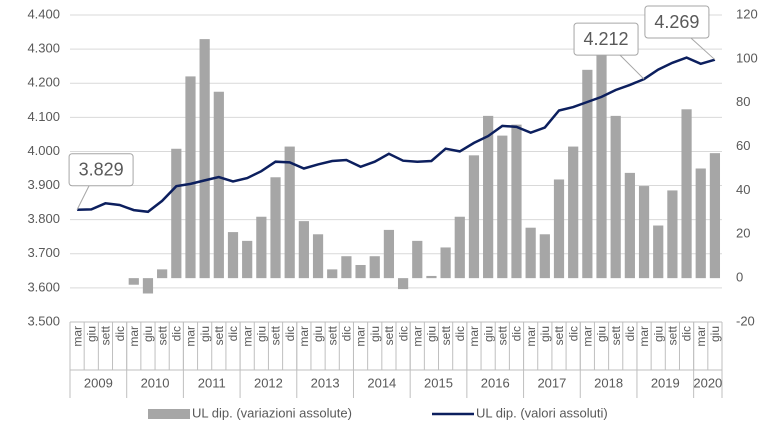 The width and height of the screenshot is (773, 432). What do you see at coordinates (43, 252) in the screenshot?
I see `y-tick-label: 3.700` at bounding box center [43, 252].